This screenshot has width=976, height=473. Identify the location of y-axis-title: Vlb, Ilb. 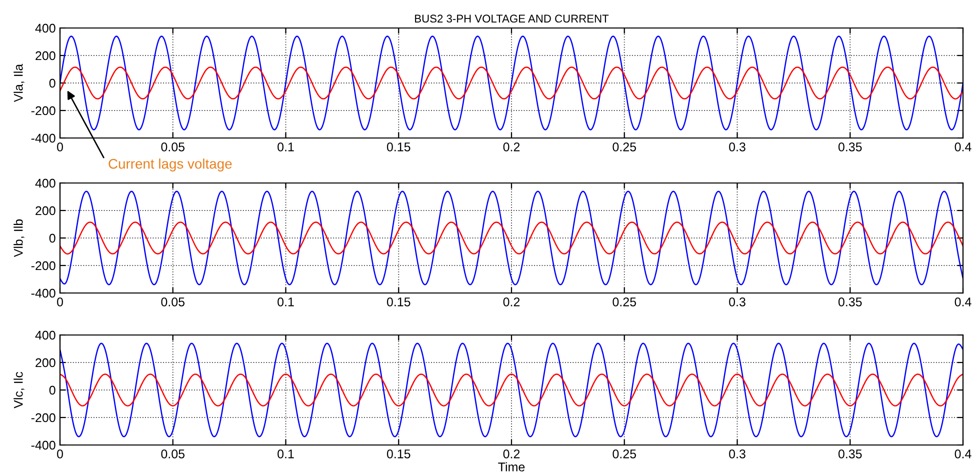
(19, 238).